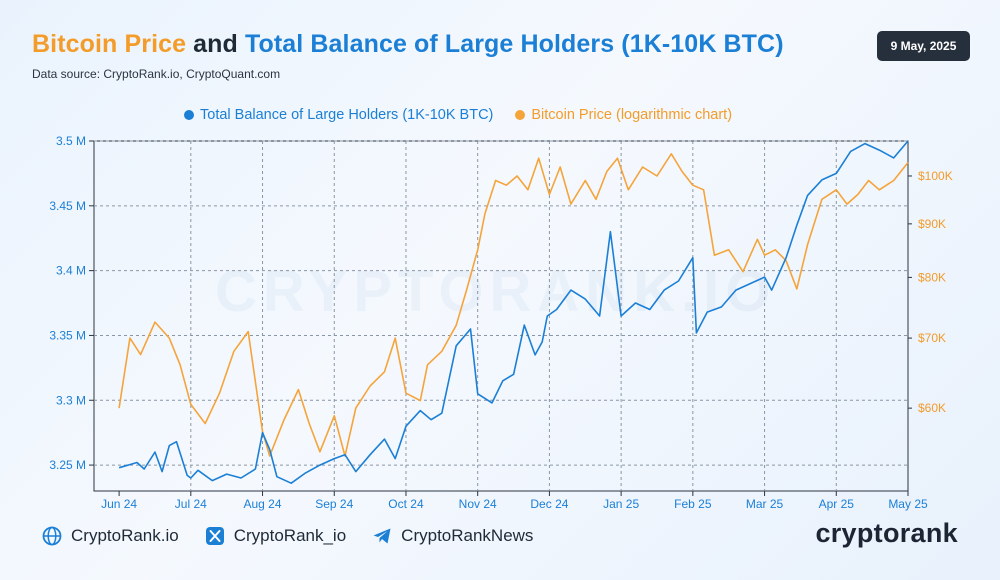  Describe the element at coordinates (191, 504) in the screenshot. I see `x-tick-label: Jul 24` at that location.